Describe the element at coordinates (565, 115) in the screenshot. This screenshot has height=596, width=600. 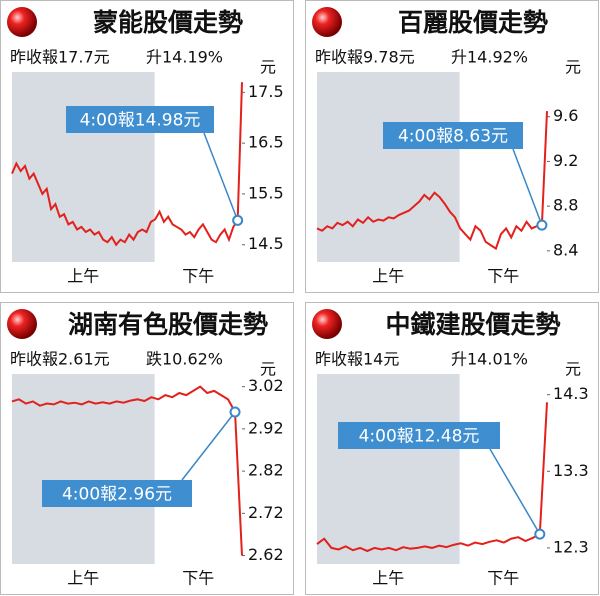
I see `y-tick-label: 9.6` at that location.